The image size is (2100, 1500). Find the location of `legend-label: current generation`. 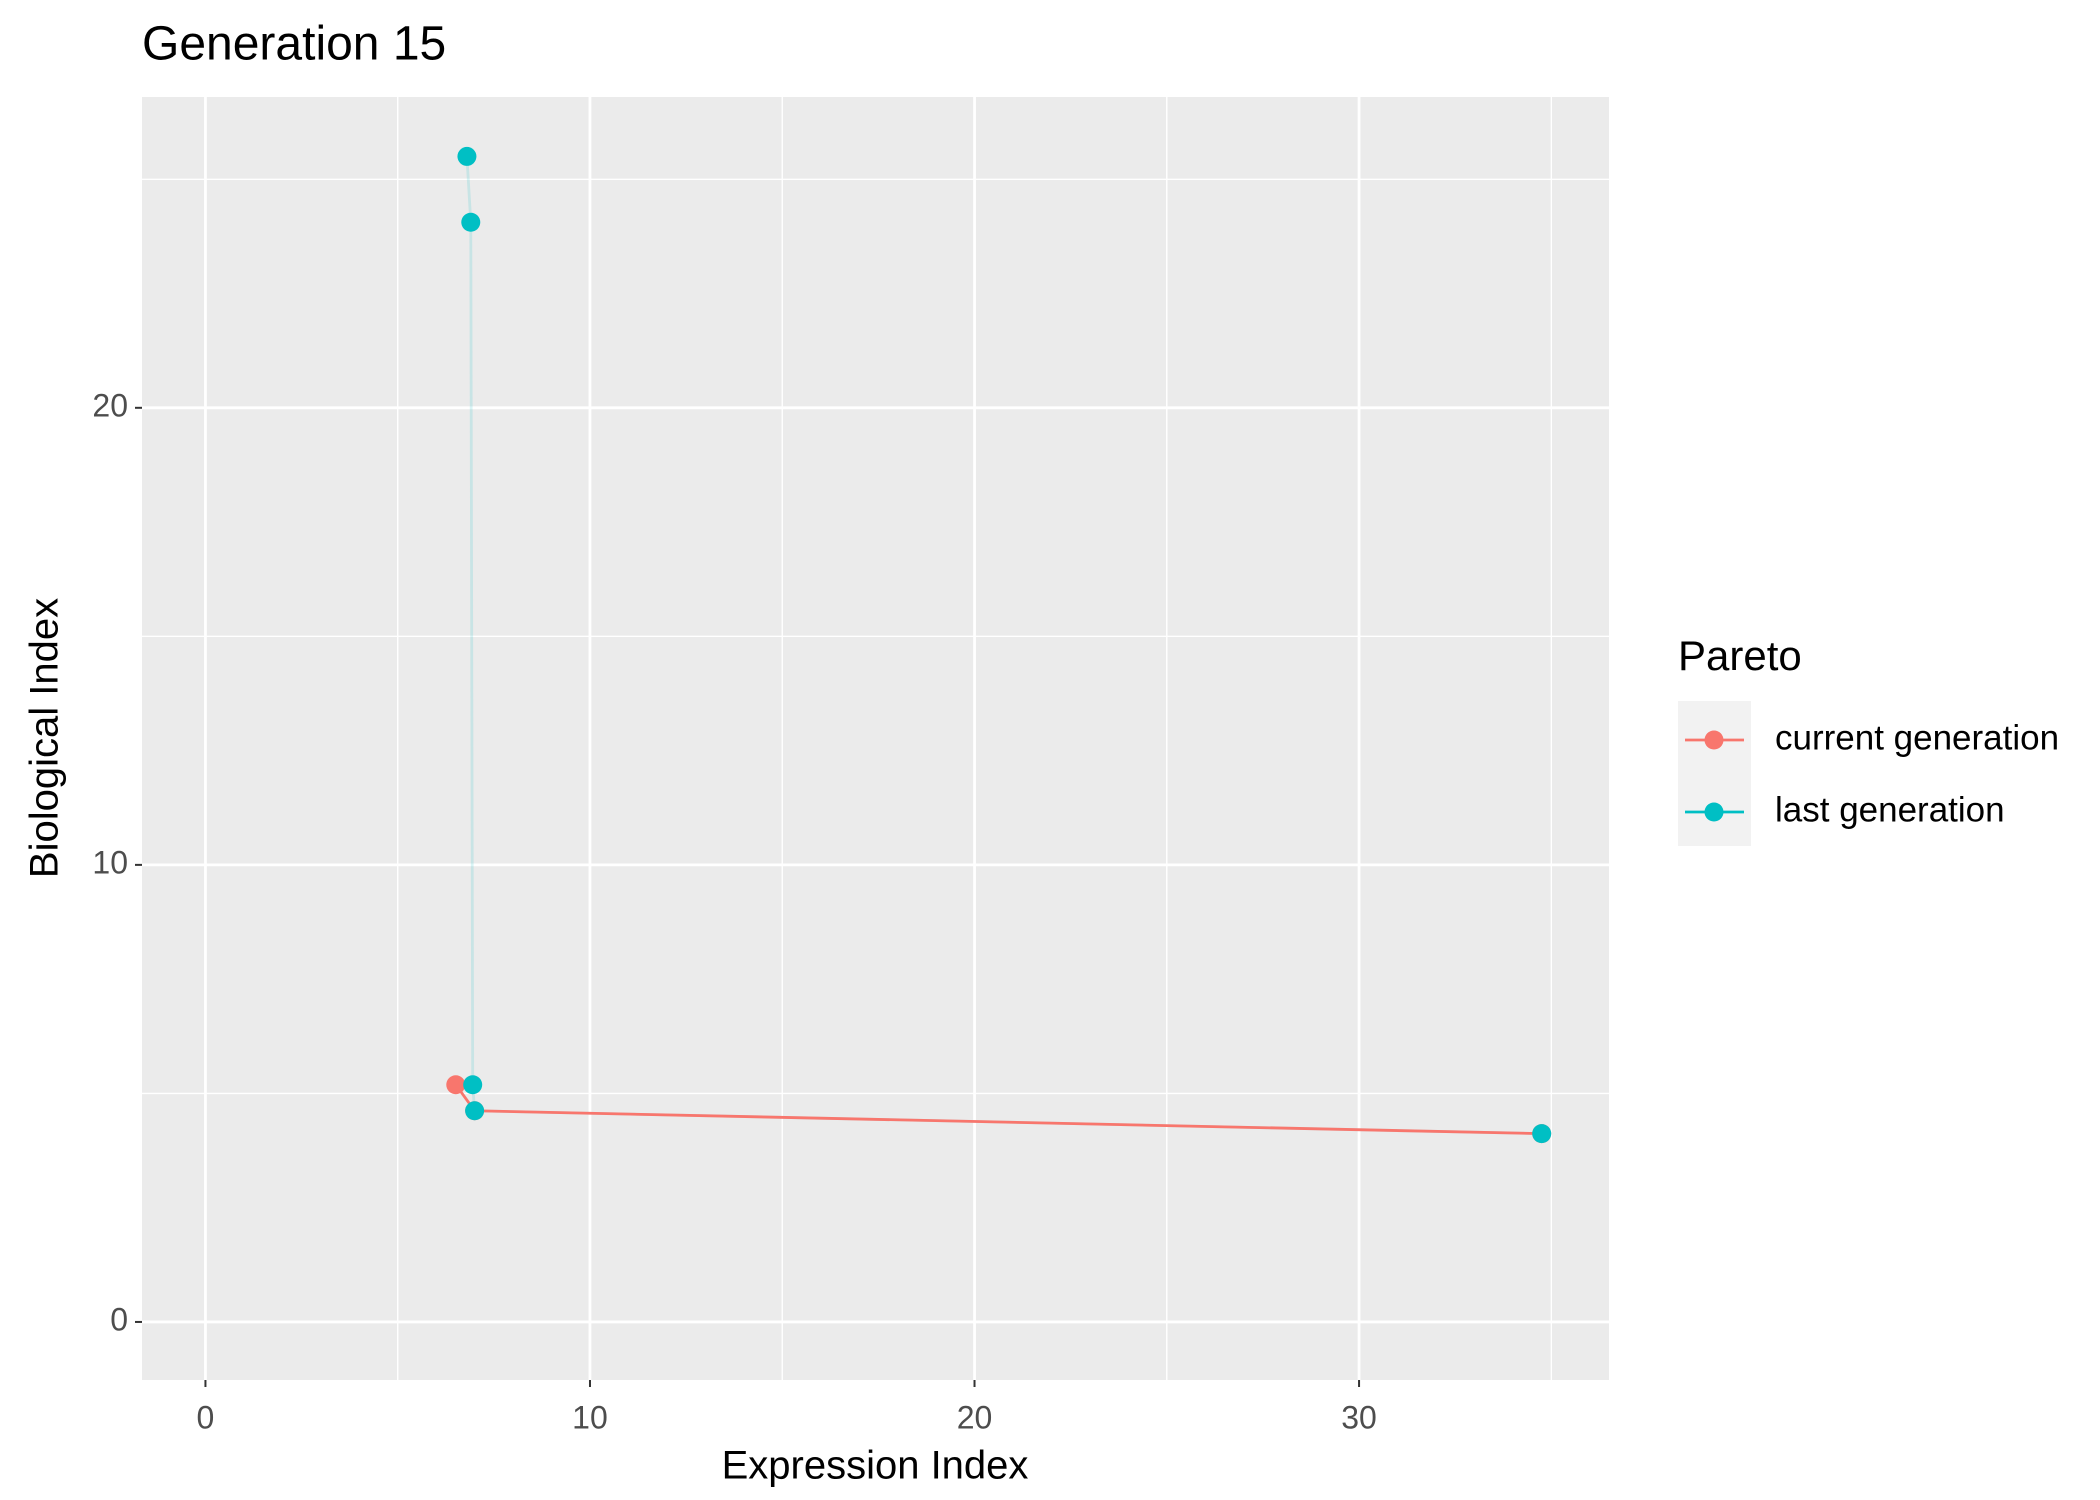

legend-label: current generation is located at coordinates (1917, 737).